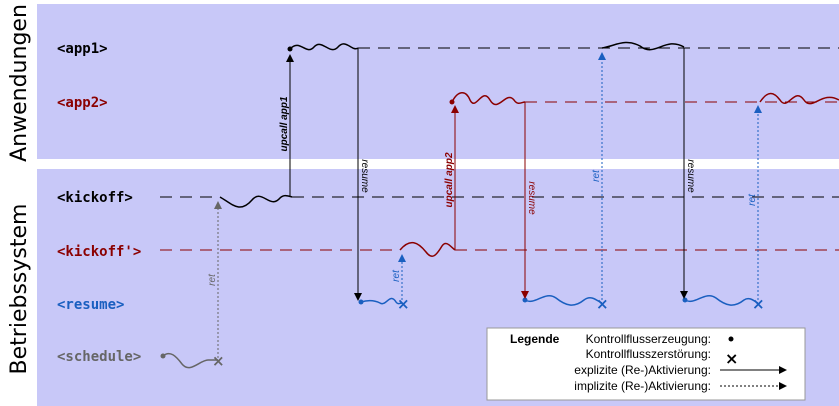  What do you see at coordinates (284, 123) in the screenshot?
I see `label-upcall-app1: upcall app1` at bounding box center [284, 123].